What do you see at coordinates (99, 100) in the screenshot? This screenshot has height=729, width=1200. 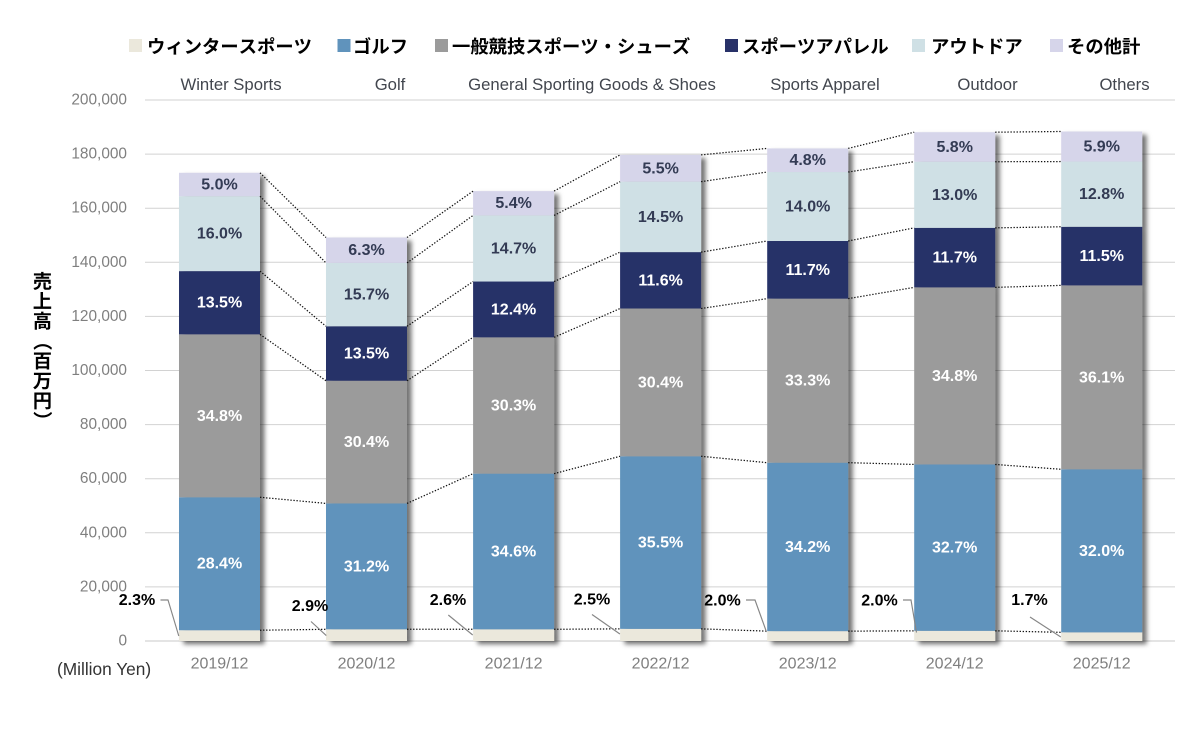 I see `svg-text: 200,000` at bounding box center [99, 100].